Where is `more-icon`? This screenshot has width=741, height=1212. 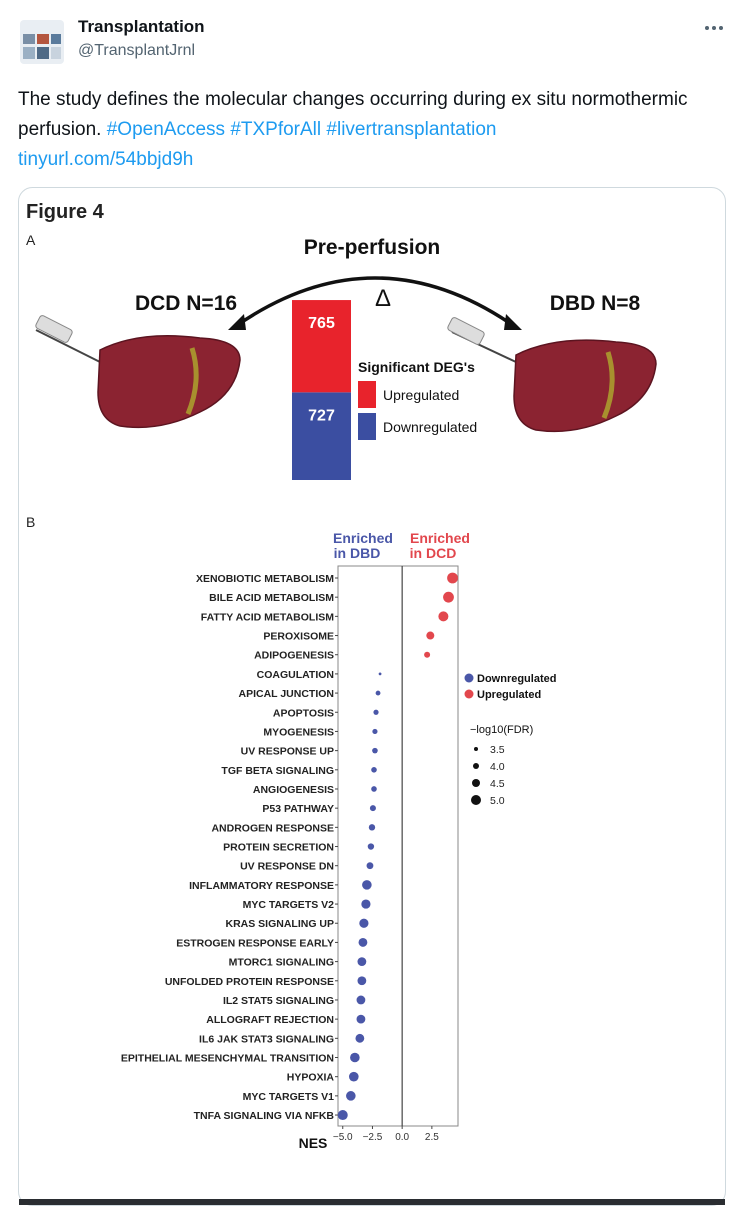
more-icon is located at coordinates (715, 28).